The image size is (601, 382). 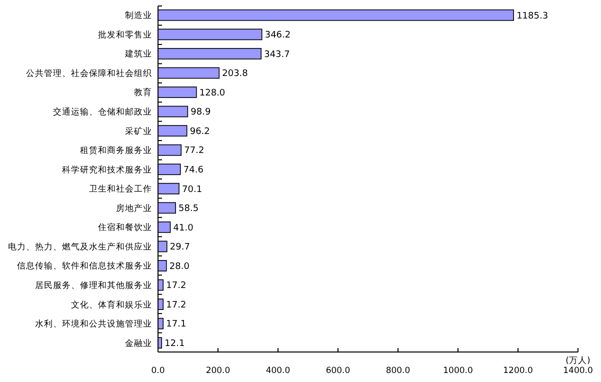 What do you see at coordinates (138, 343) in the screenshot?
I see `y-tick-label: 金融业` at bounding box center [138, 343].